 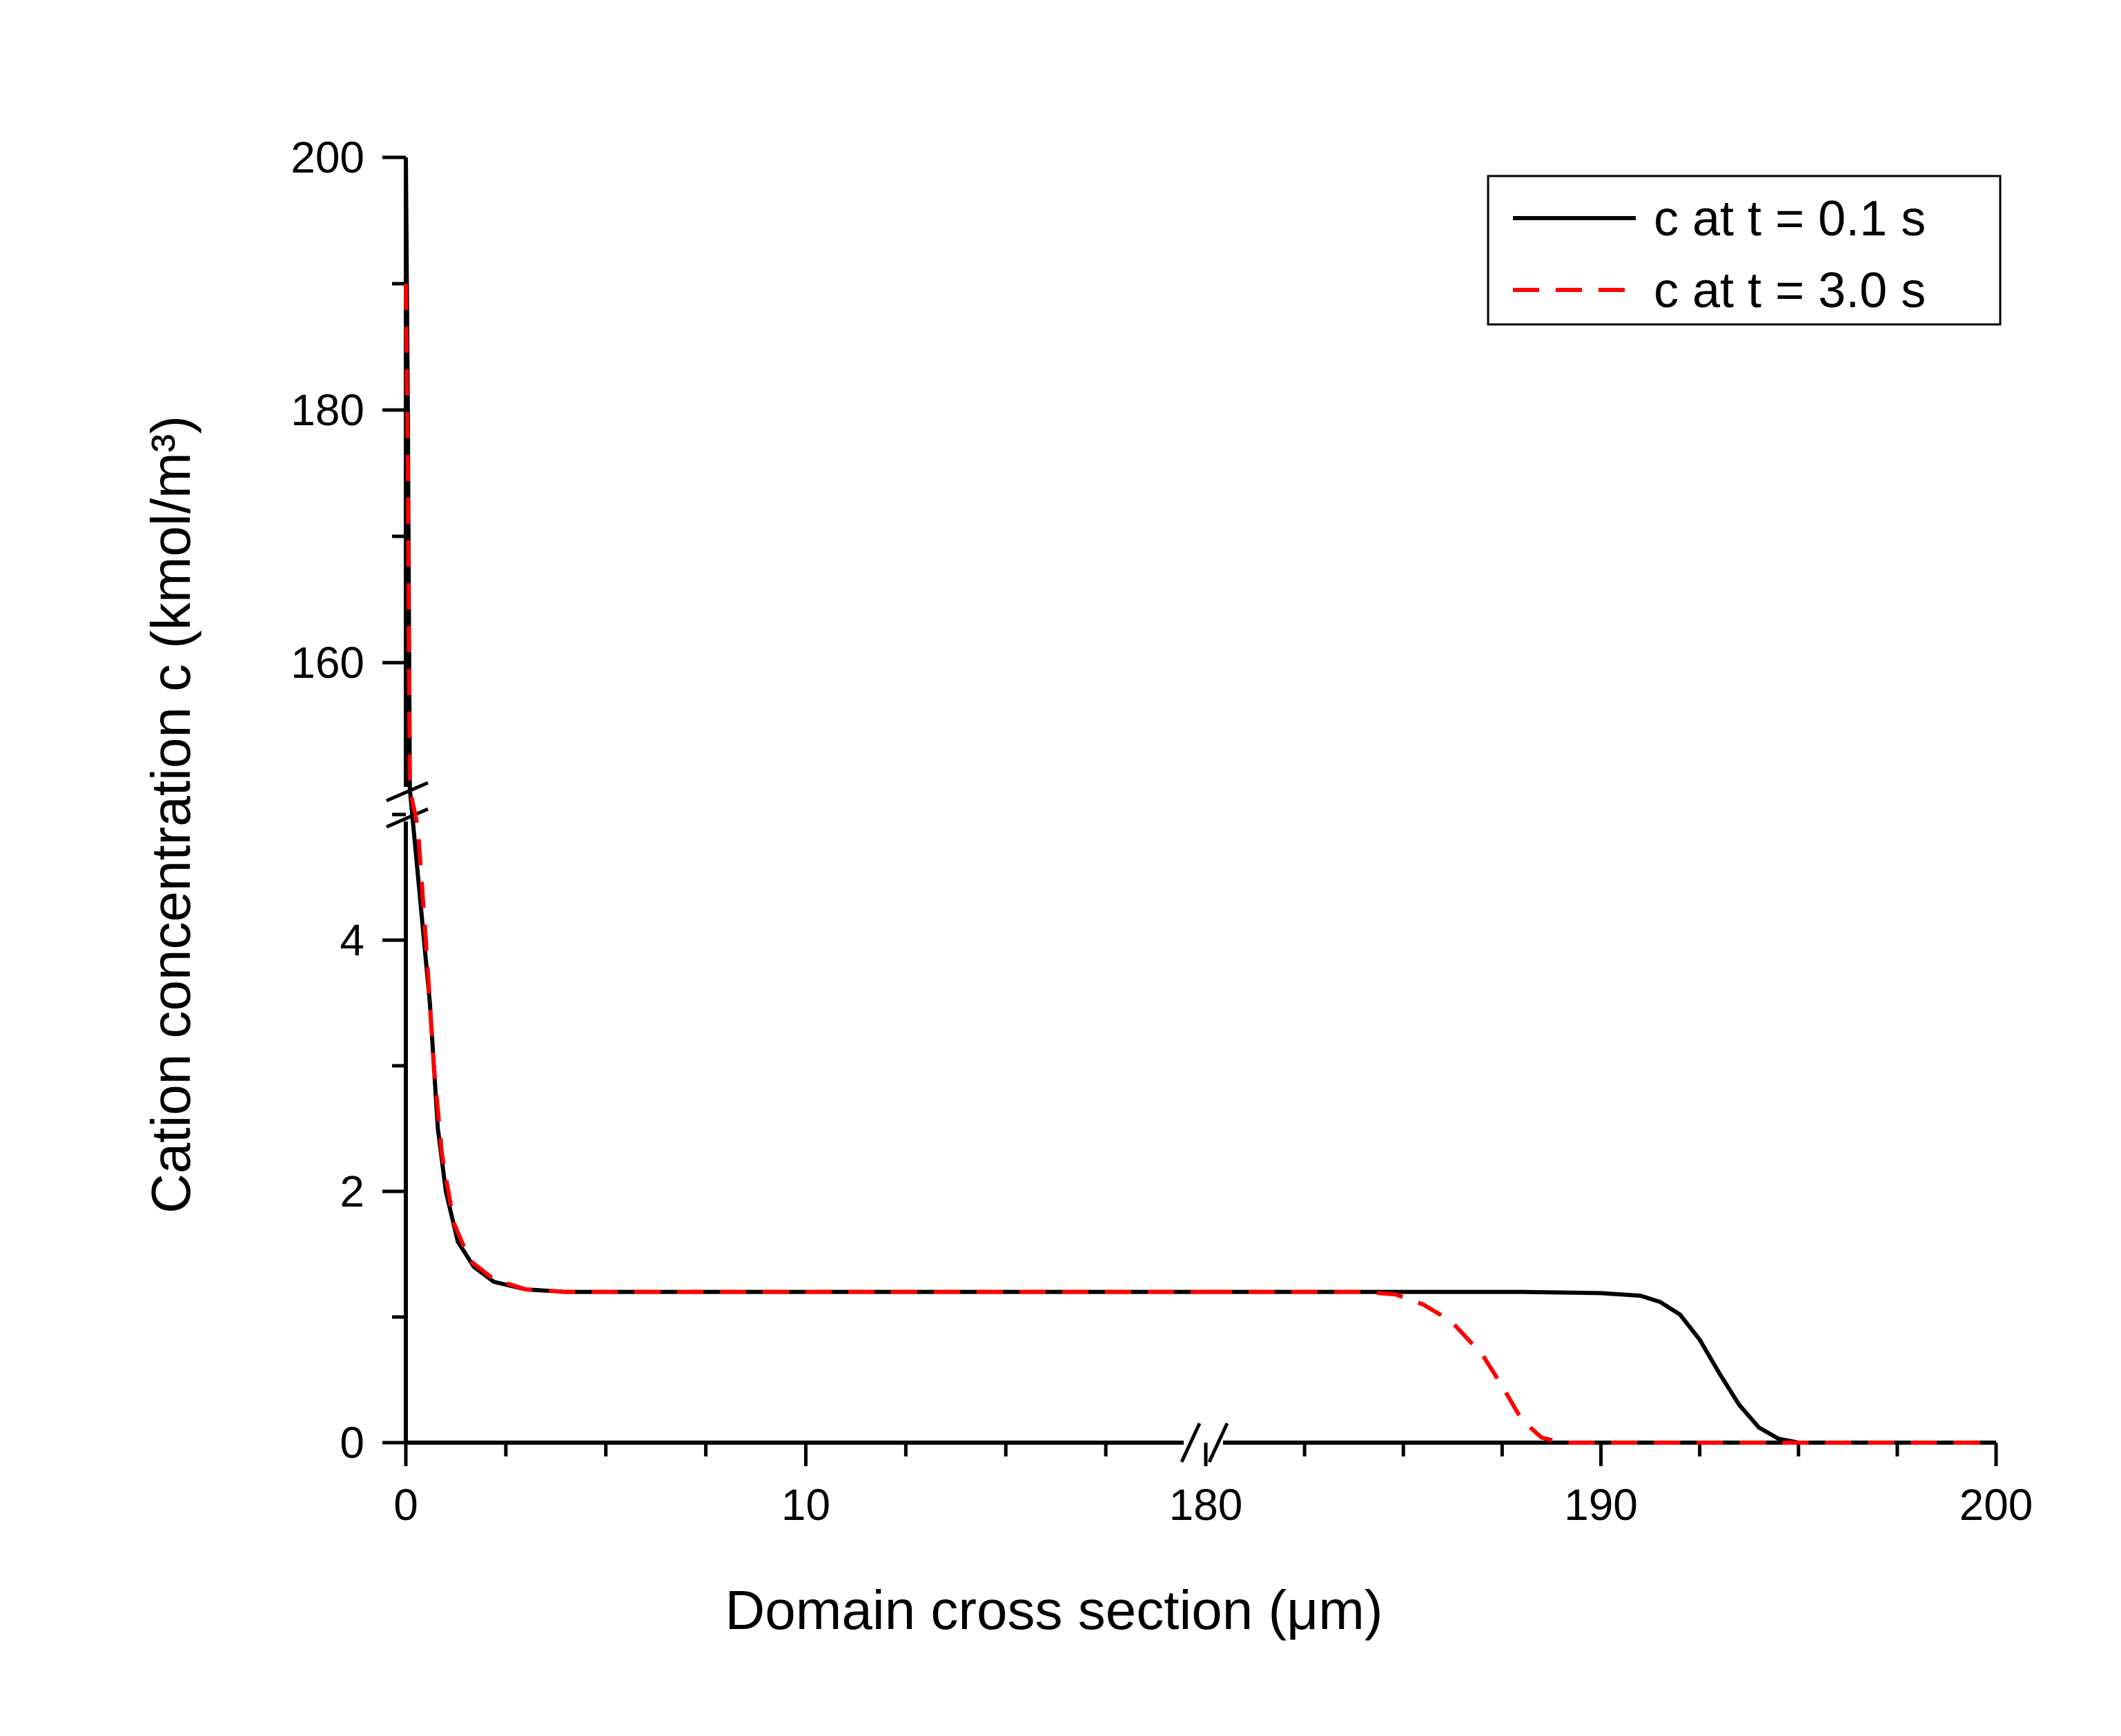 What do you see at coordinates (405, 1505) in the screenshot?
I see `x-tick-label: 0` at bounding box center [405, 1505].